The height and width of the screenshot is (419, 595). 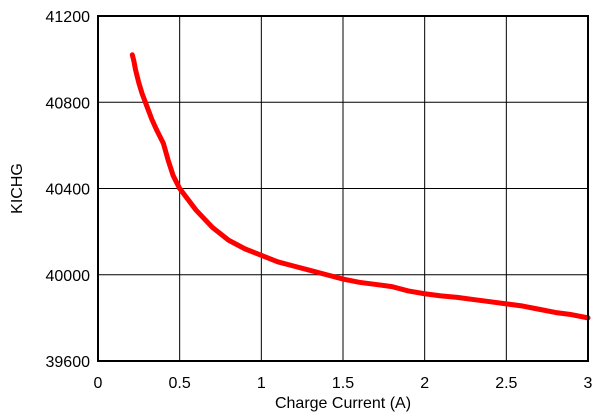 I want to click on x-tick-label: 2, so click(x=424, y=383).